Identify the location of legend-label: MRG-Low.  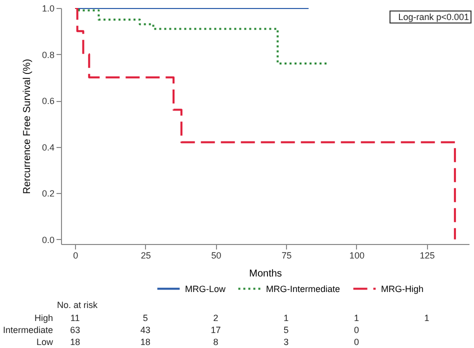
(205, 289).